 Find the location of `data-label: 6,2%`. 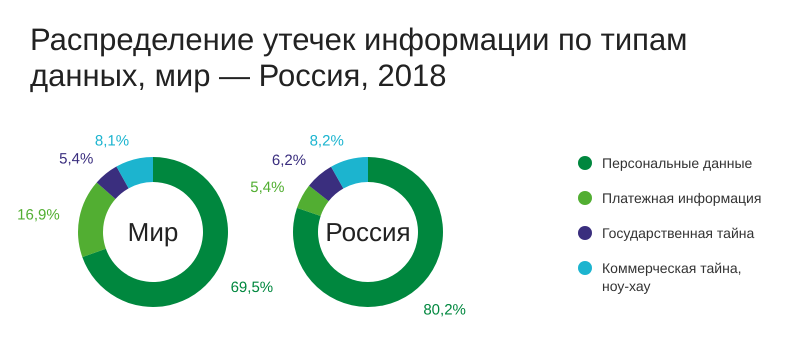

data-label: 6,2% is located at coordinates (289, 161).